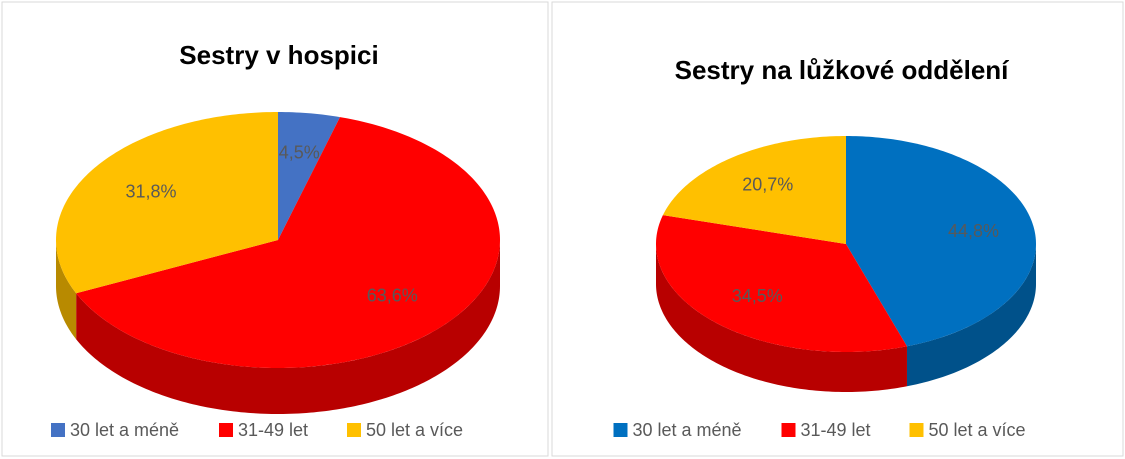 The image size is (1125, 459). Describe the element at coordinates (973, 231) in the screenshot. I see `data-label: 44,8%` at that location.